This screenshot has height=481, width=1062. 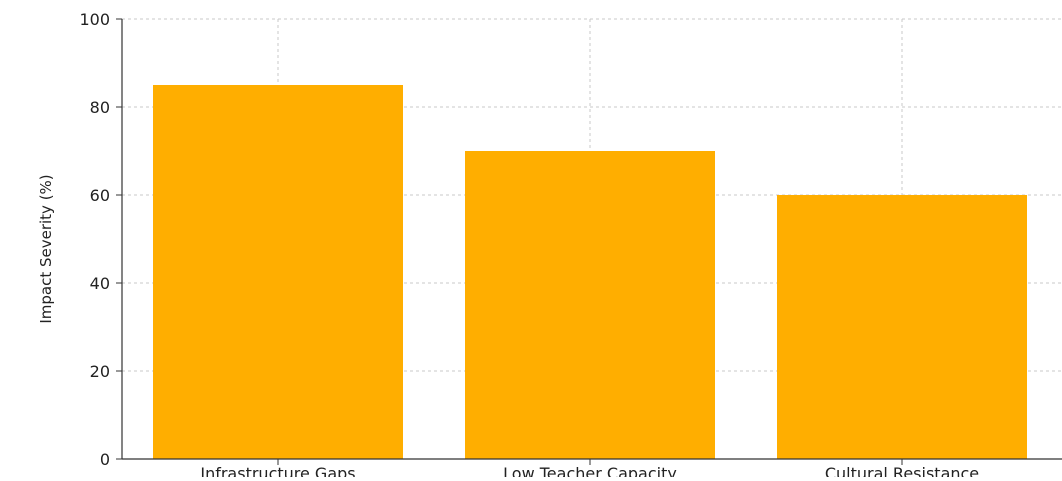 What do you see at coordinates (100, 107) in the screenshot?
I see `y-tick-label: 80` at bounding box center [100, 107].